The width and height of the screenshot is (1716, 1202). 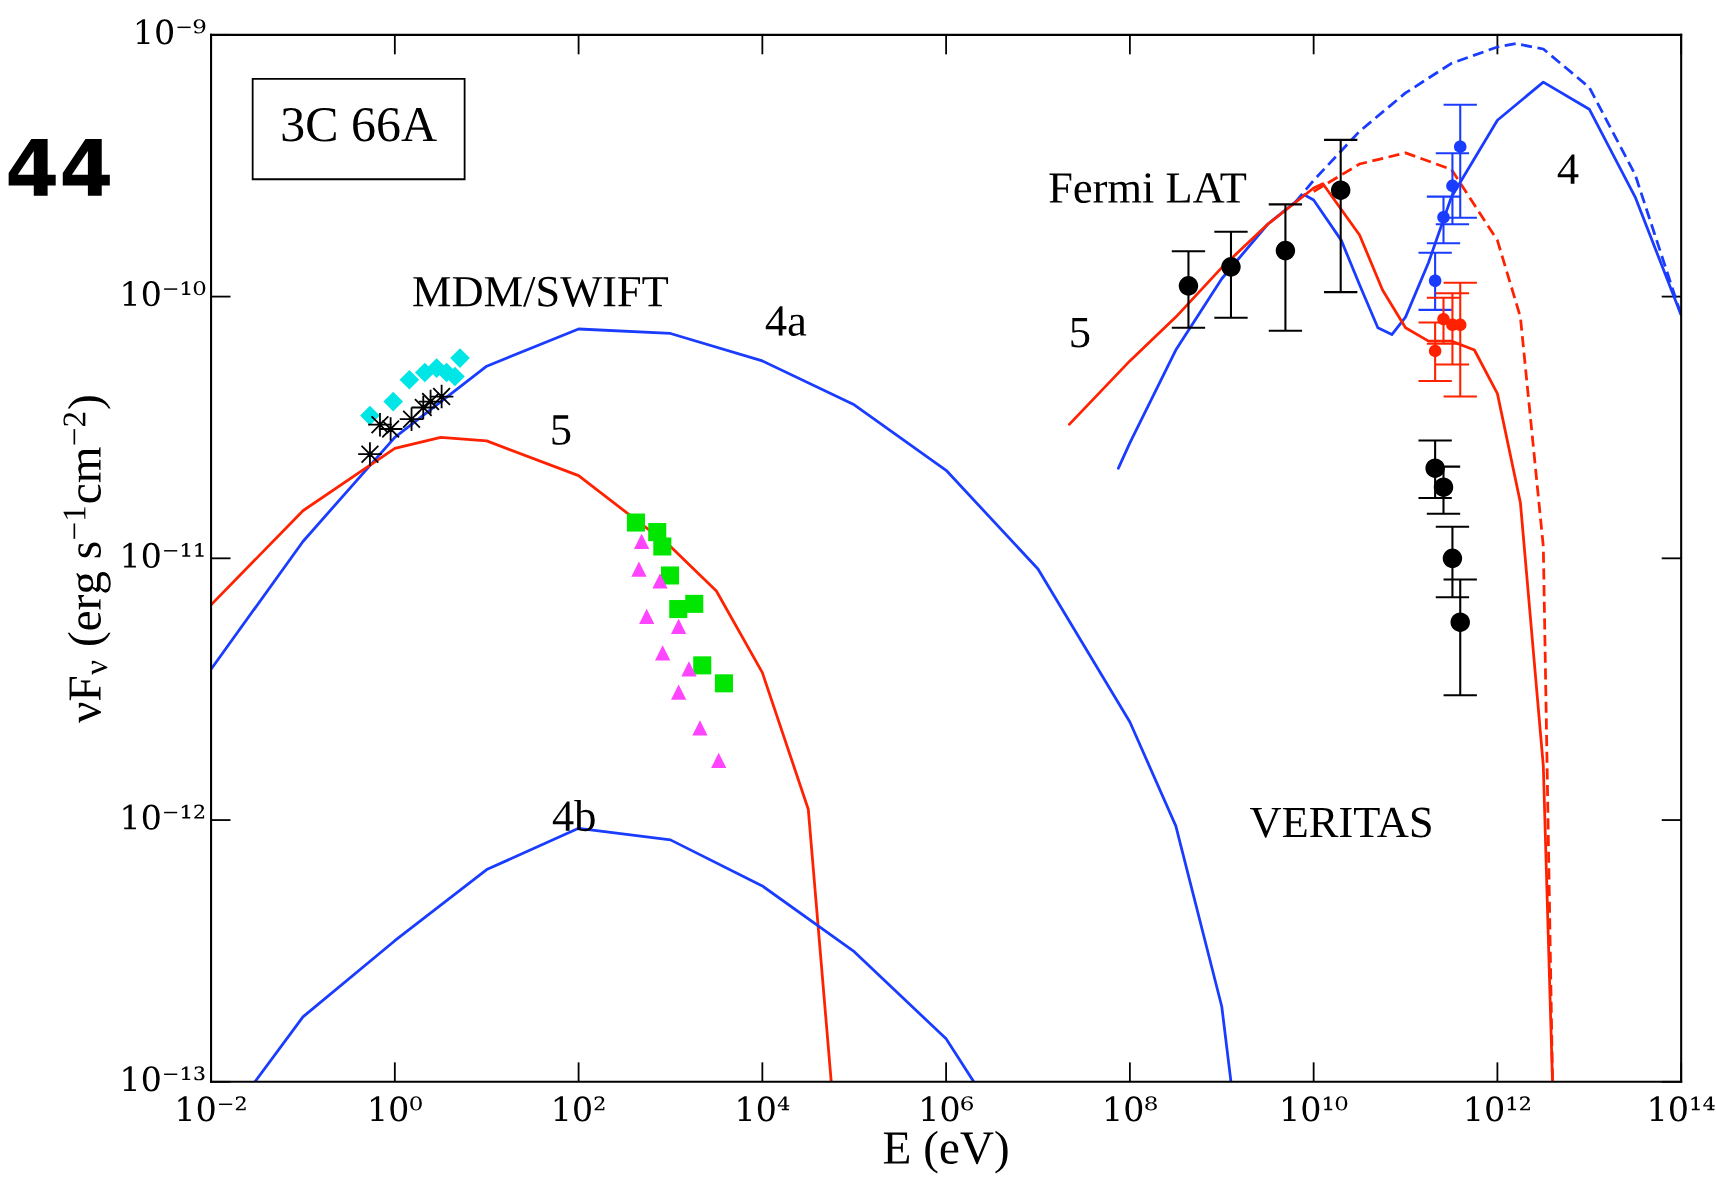 I want to click on annotation: MDM/SWIFT, so click(x=541, y=291).